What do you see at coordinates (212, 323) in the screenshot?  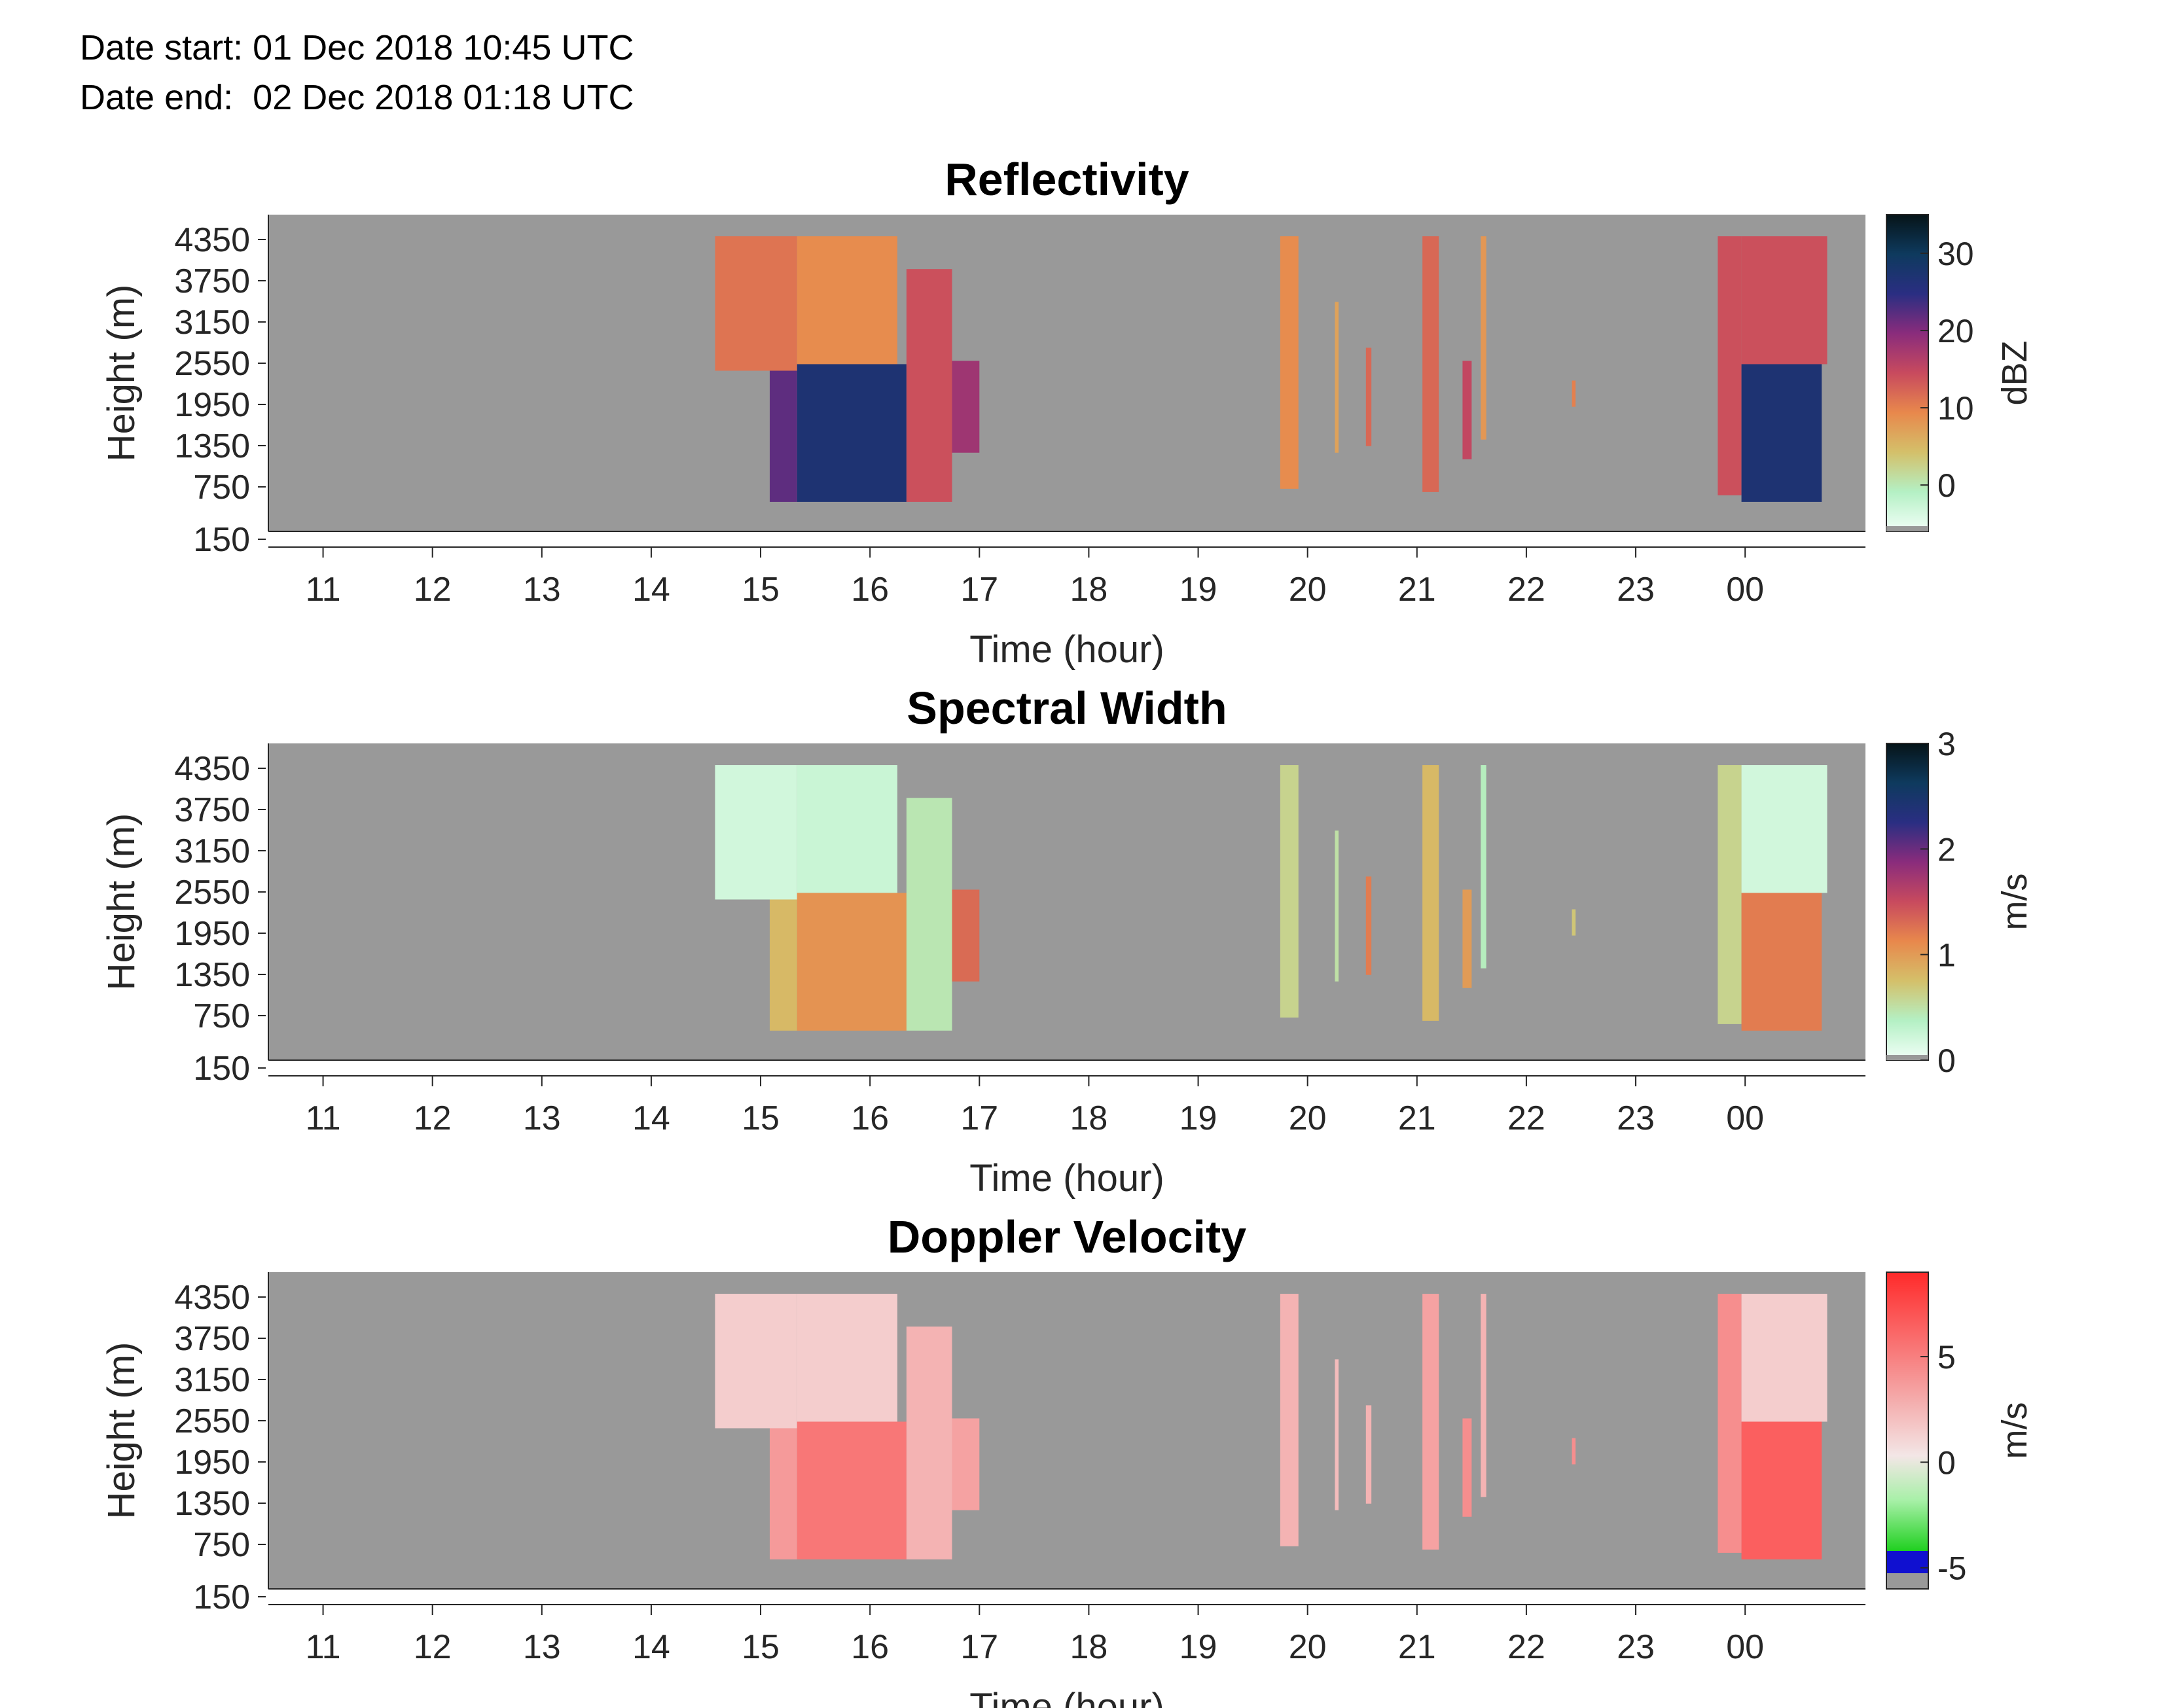 I see `y-tick-label: 3150` at bounding box center [212, 323].